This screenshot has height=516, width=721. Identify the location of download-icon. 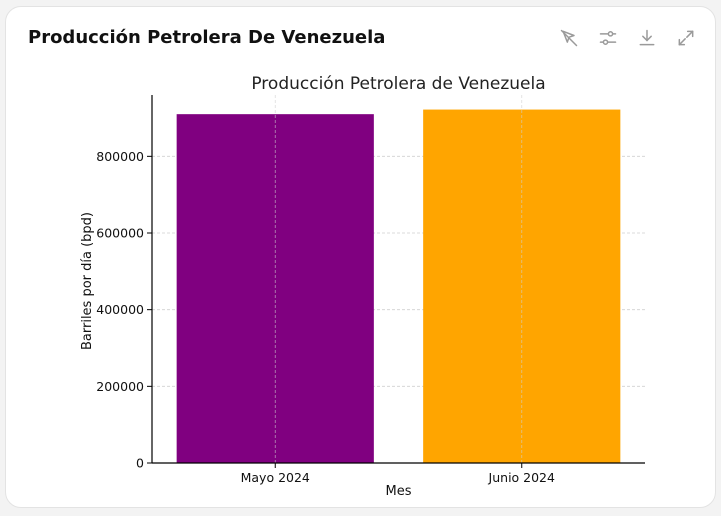
(647, 37).